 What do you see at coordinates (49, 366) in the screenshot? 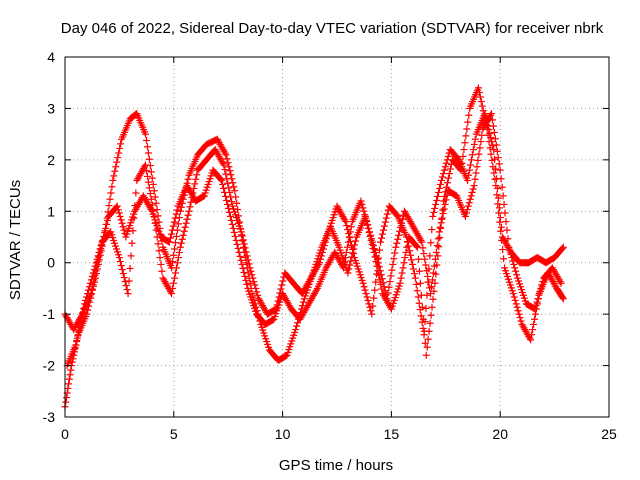
I see `y-tick-label: -2` at bounding box center [49, 366].